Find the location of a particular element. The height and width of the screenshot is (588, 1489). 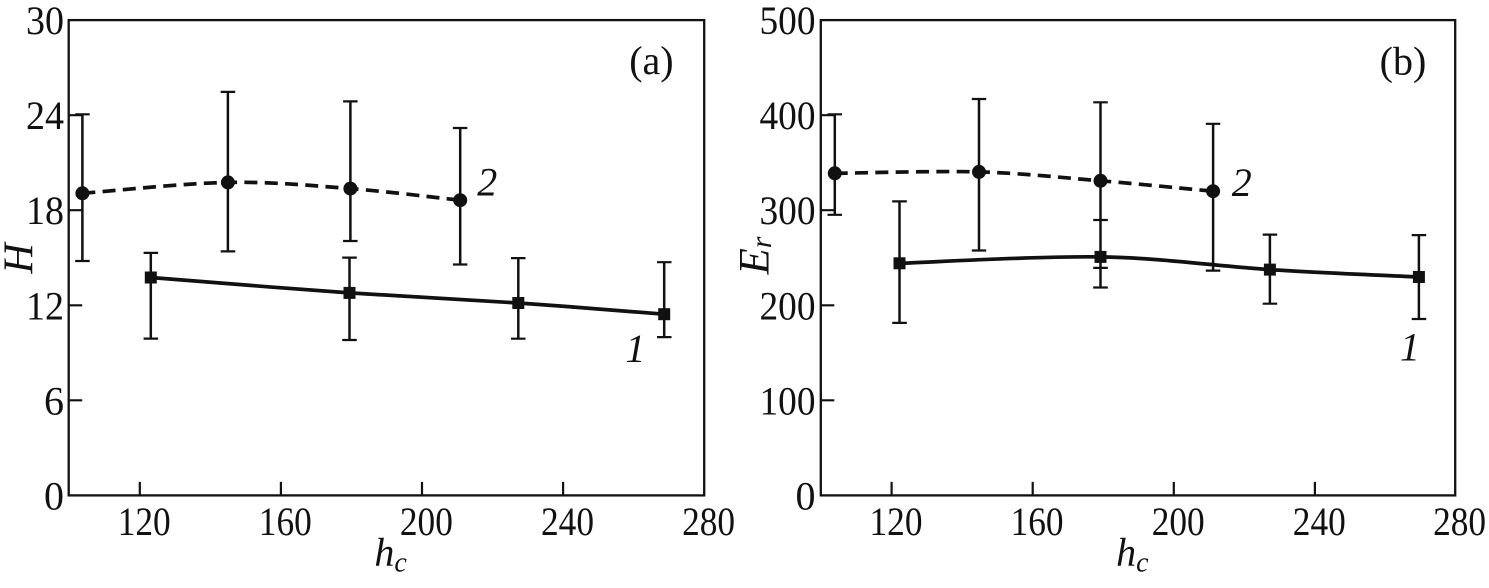

svg-text: 100 is located at coordinates (788, 400).